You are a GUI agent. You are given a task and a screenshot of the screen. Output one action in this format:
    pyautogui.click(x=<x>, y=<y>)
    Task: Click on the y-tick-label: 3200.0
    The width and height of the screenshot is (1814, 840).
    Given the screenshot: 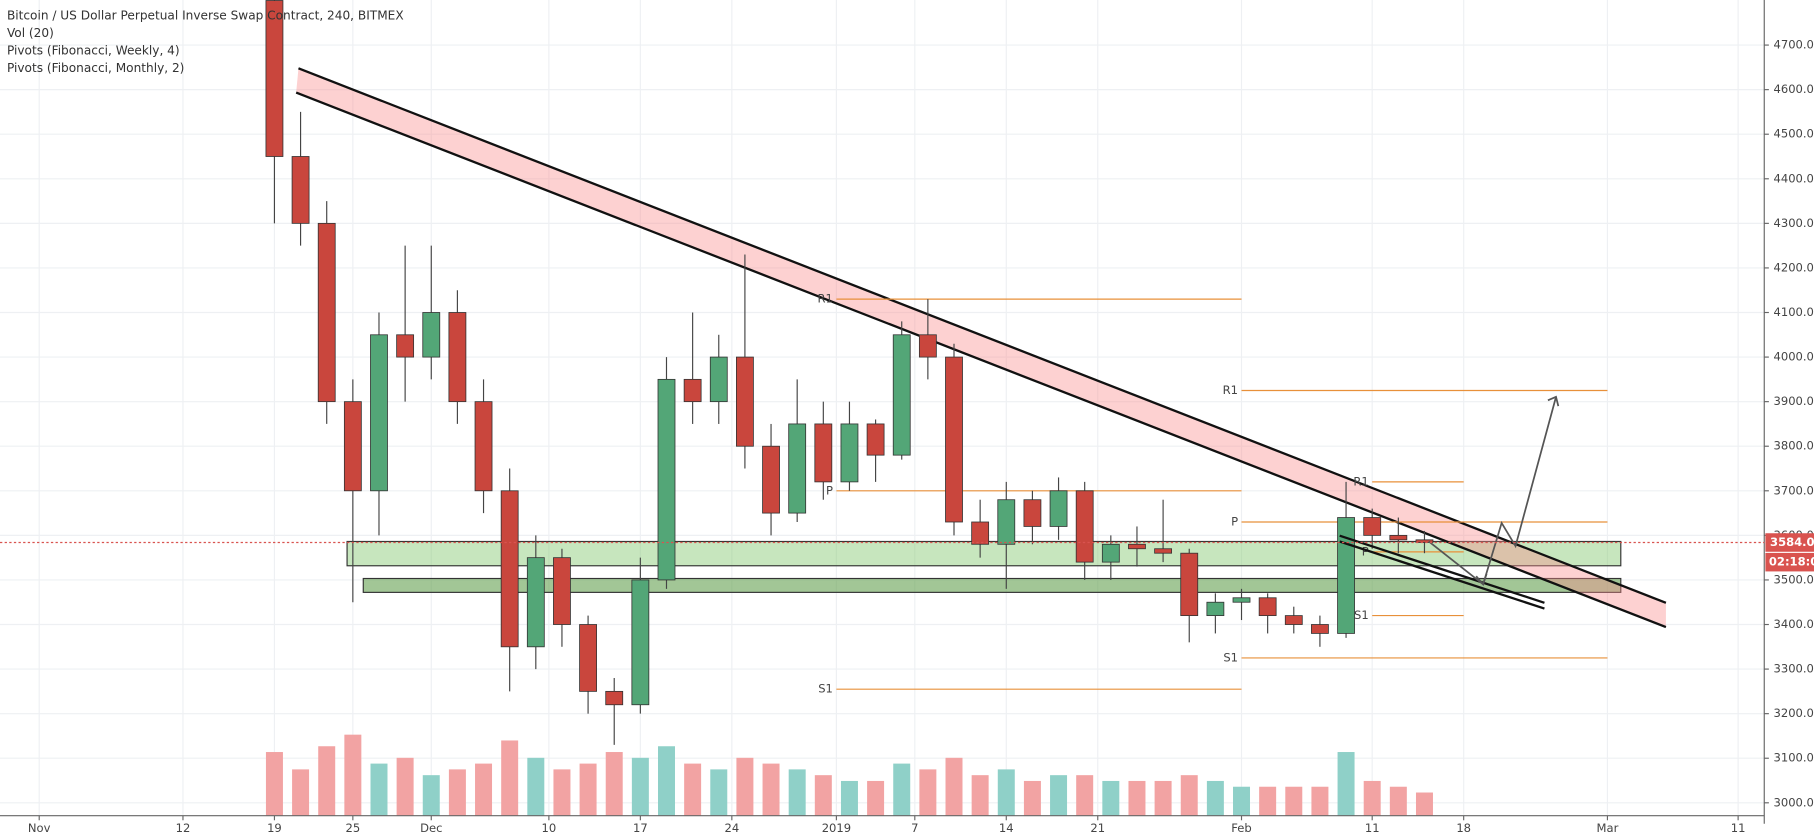 What is the action you would take?
    pyautogui.click(x=1794, y=713)
    